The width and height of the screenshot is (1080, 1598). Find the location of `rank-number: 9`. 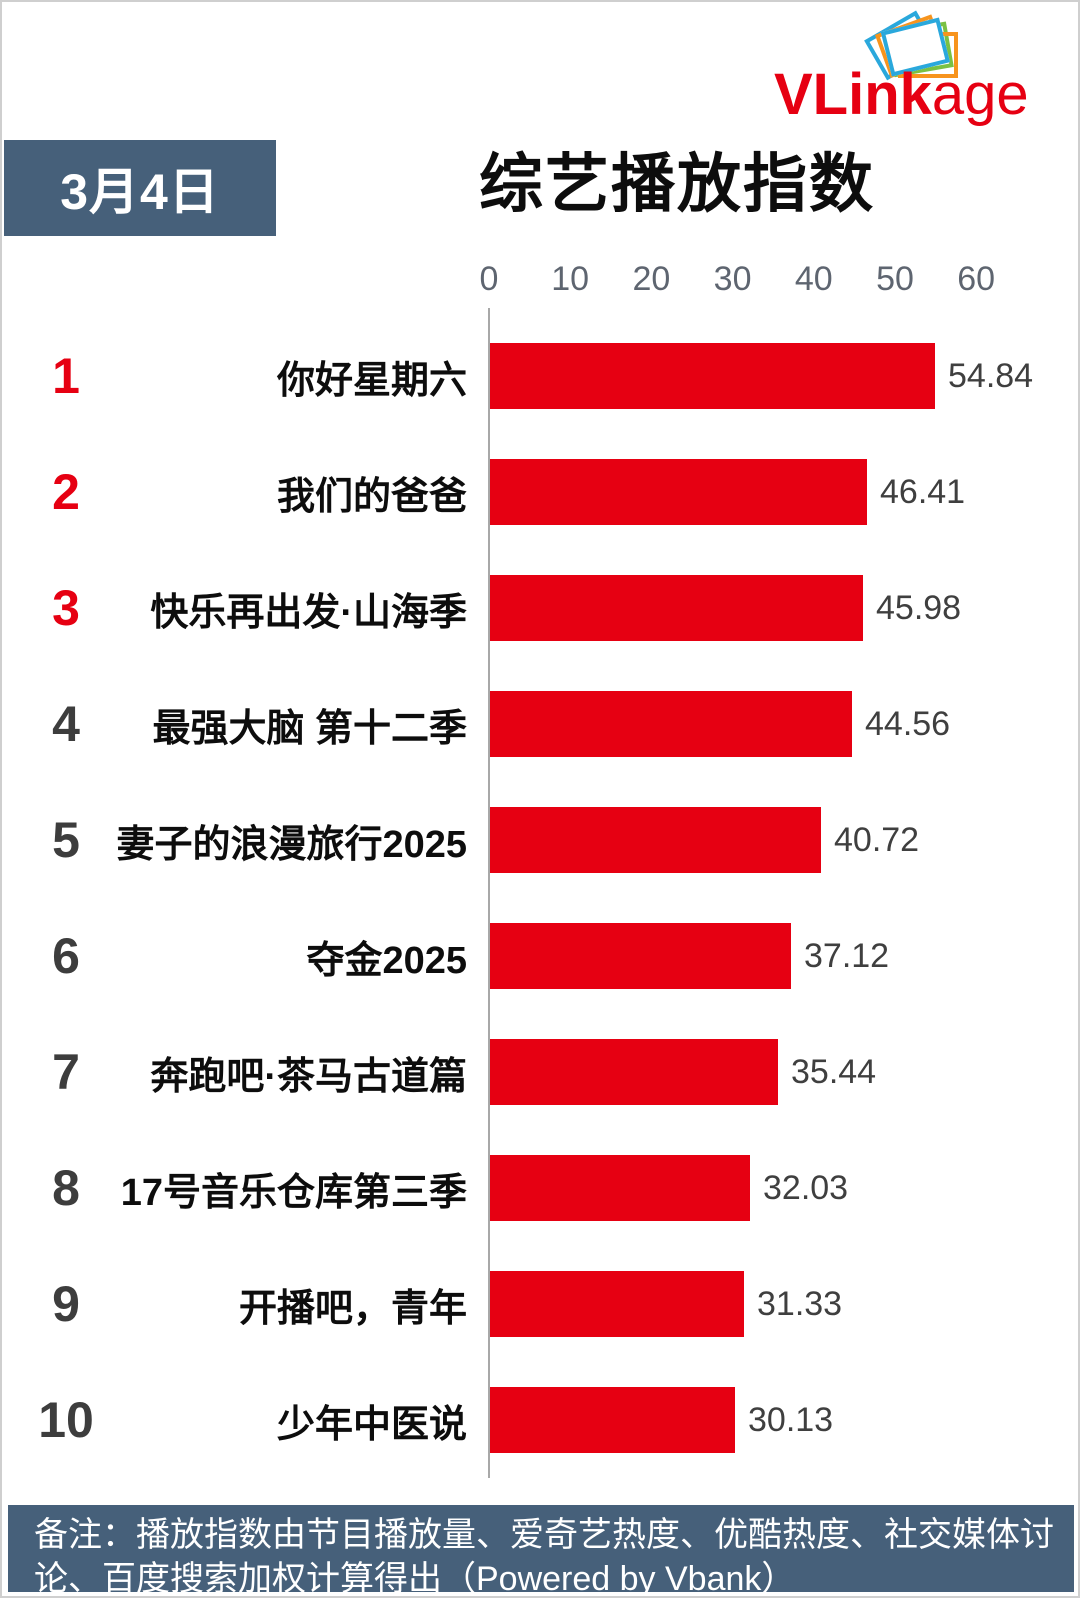

rank-number: 9 is located at coordinates (66, 1304).